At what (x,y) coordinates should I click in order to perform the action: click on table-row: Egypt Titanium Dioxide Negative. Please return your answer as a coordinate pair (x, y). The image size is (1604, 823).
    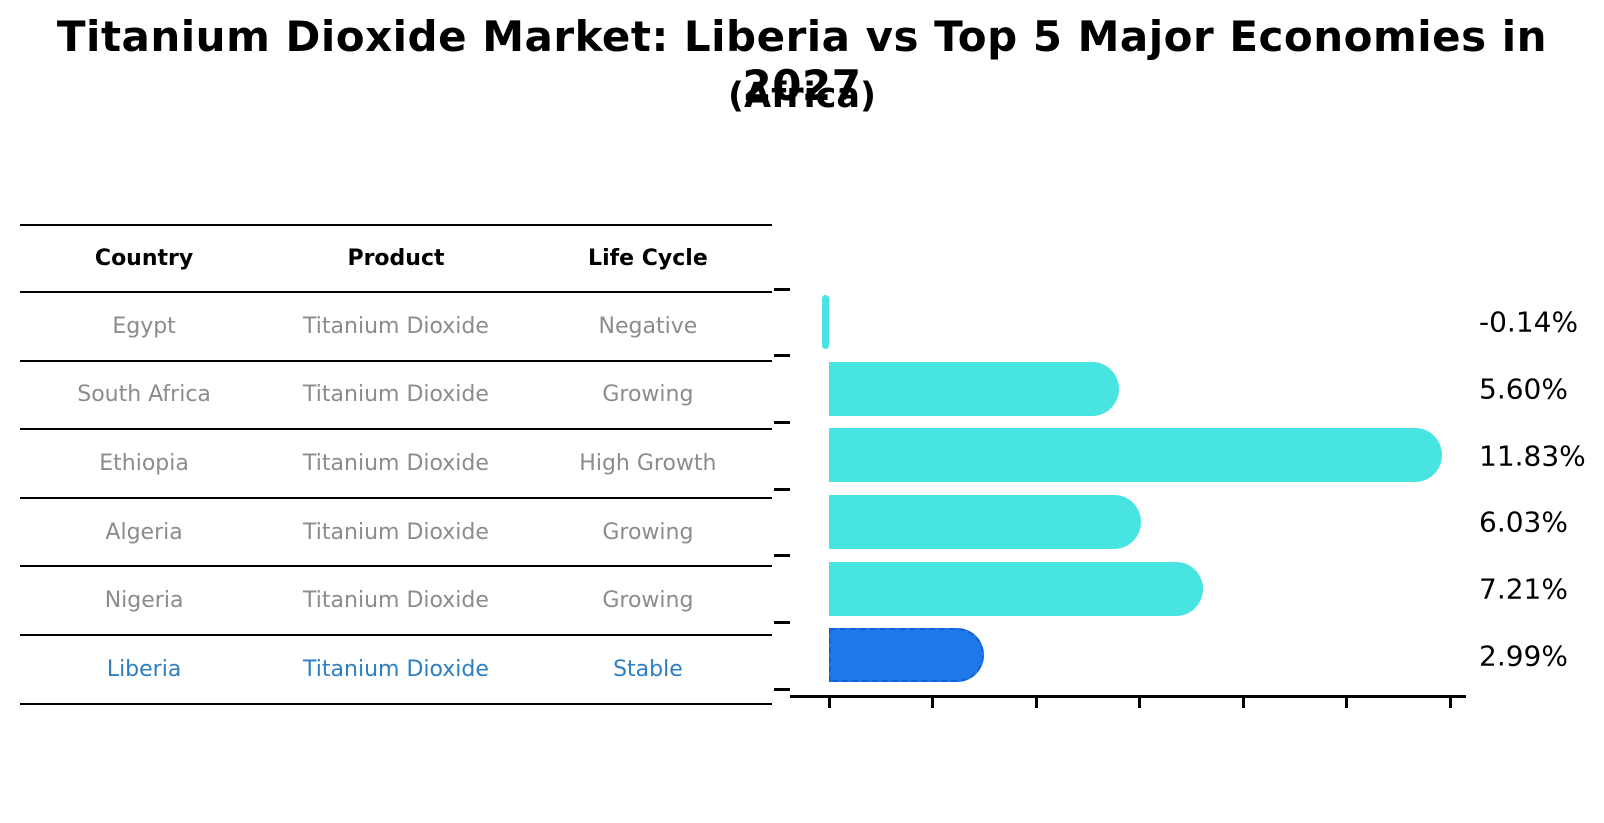
    Looking at the image, I should click on (396, 325).